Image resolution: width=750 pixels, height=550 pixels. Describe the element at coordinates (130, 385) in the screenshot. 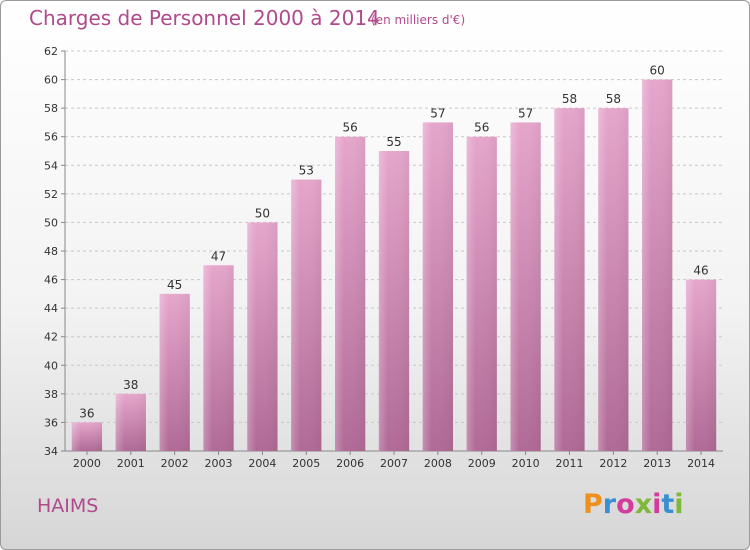

I see `value-label: 38` at that location.